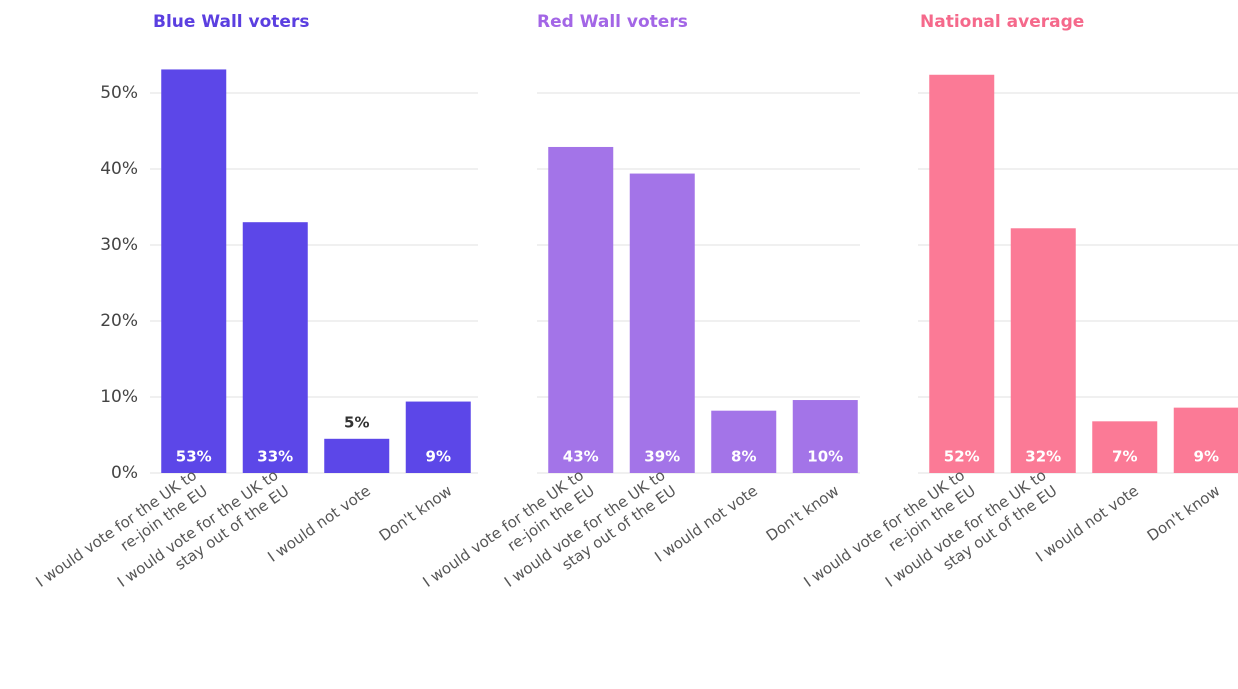  Describe the element at coordinates (1002, 22) in the screenshot. I see `panel-title: National average` at that location.